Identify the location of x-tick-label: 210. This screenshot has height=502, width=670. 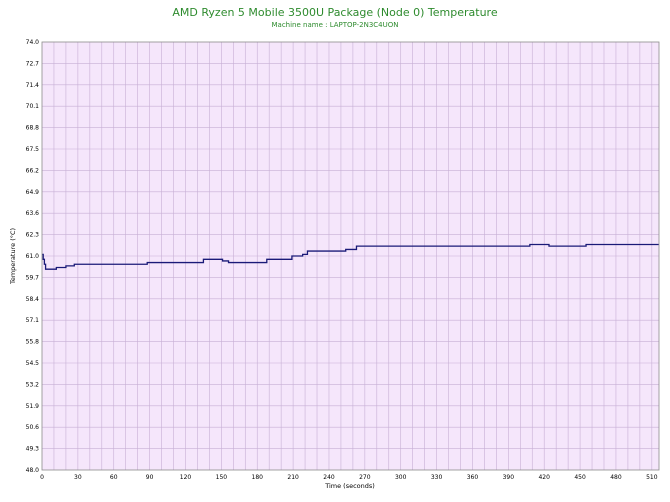
(293, 477).